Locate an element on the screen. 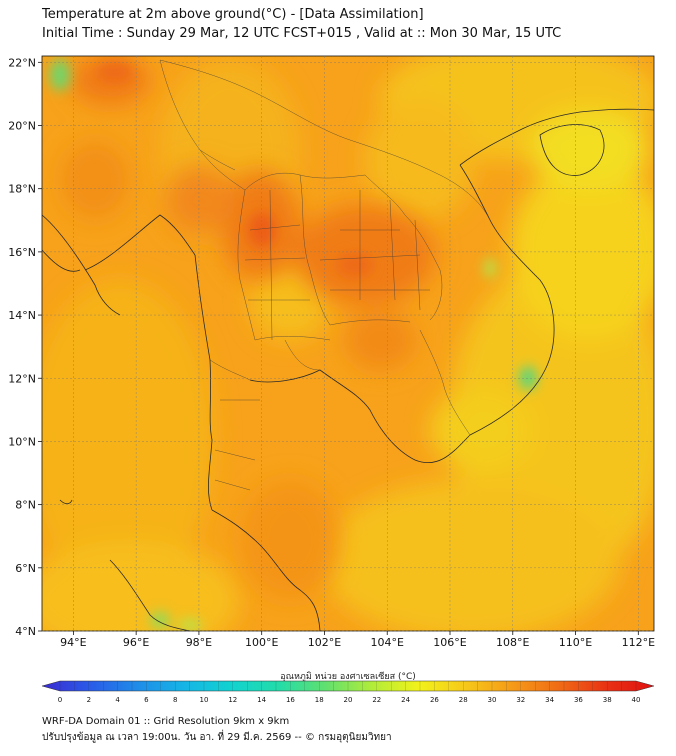 This screenshot has height=756, width=676. lat-tick-label: 20°N is located at coordinates (22, 126).